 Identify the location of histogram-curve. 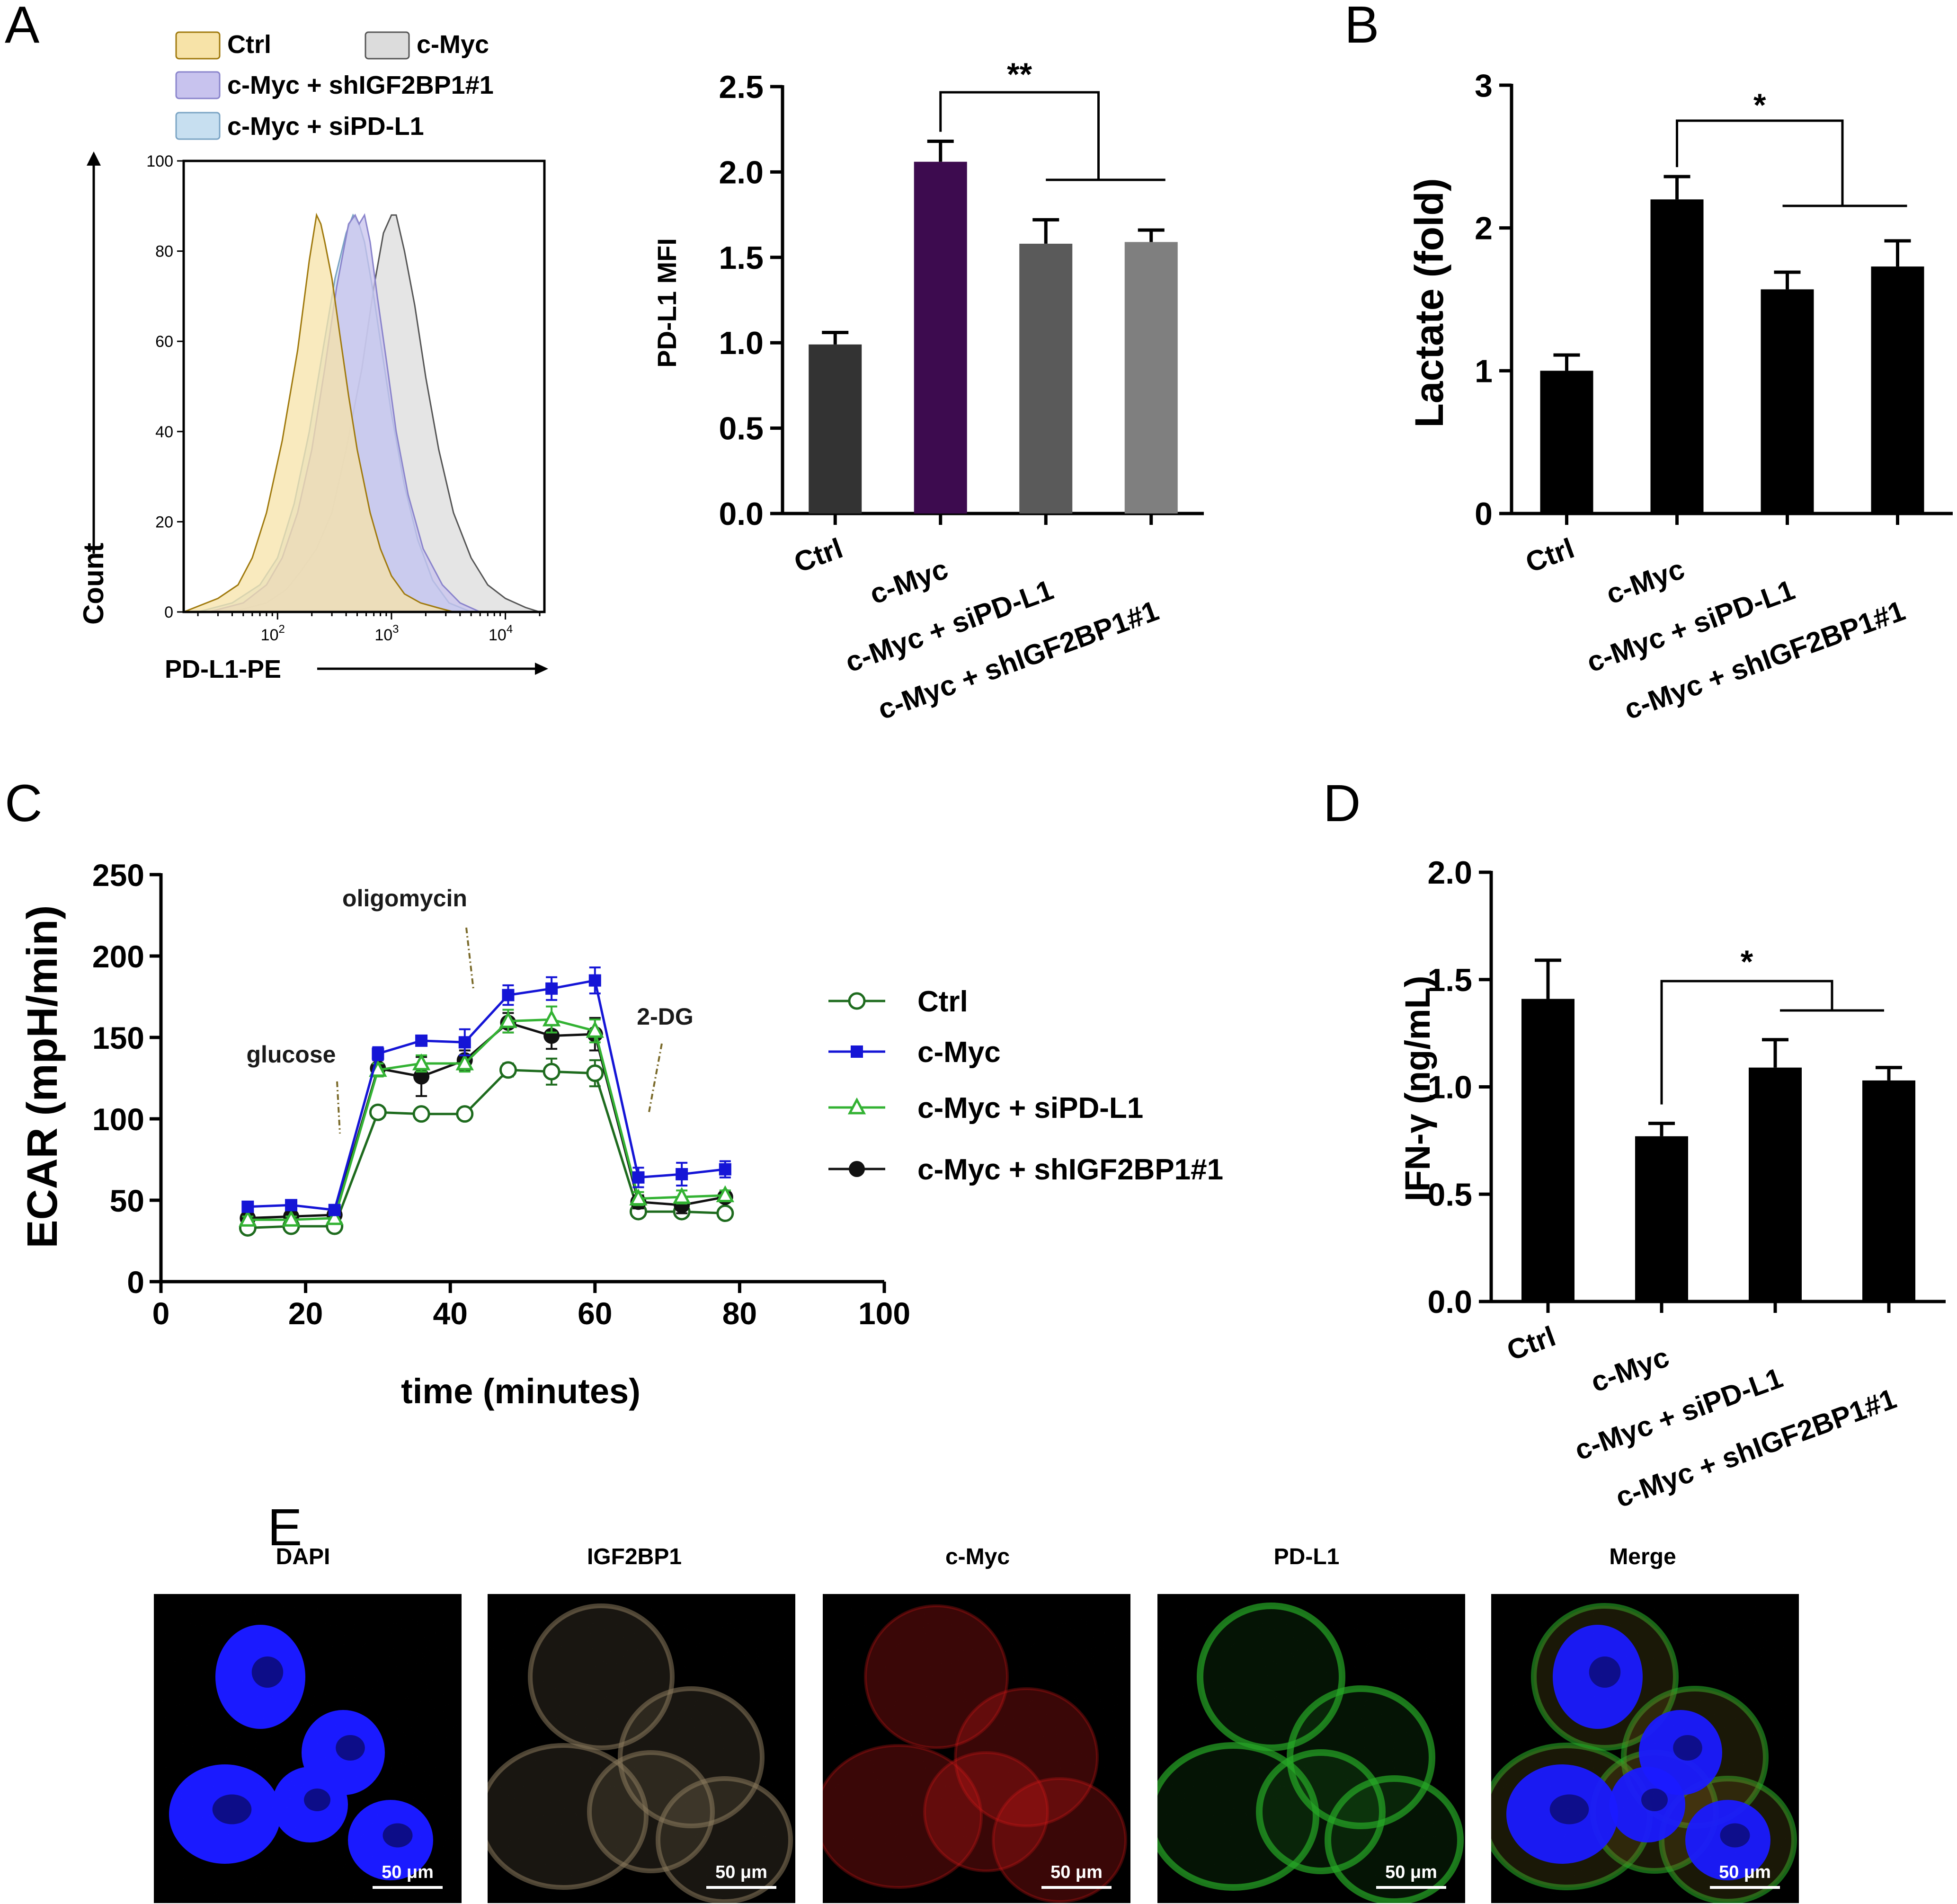
(319, 413).